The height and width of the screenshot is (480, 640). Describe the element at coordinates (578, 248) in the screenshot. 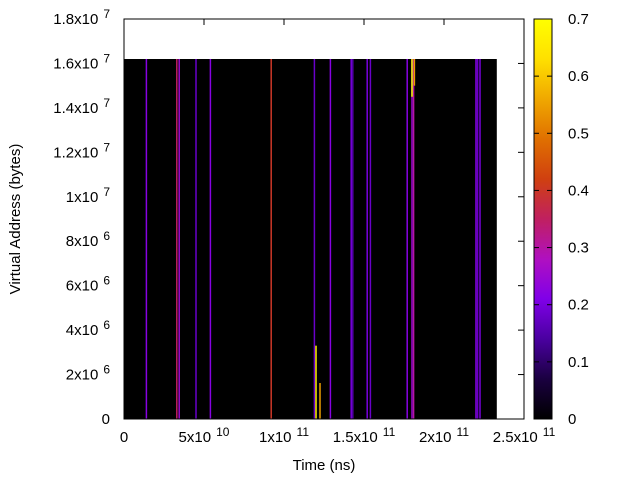

I see `colorbar-tick-label: 0.3` at that location.